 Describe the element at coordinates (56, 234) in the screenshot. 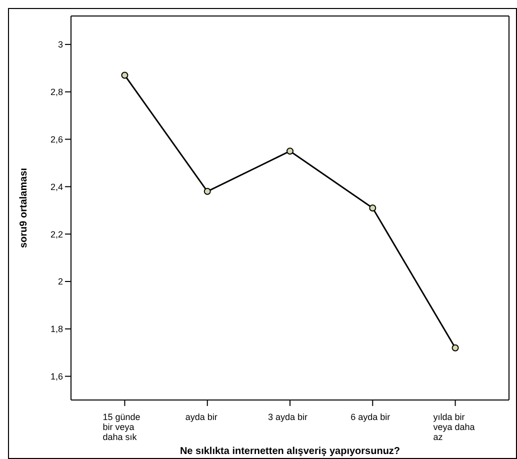

I see `y-tick-label: 2,2` at that location.